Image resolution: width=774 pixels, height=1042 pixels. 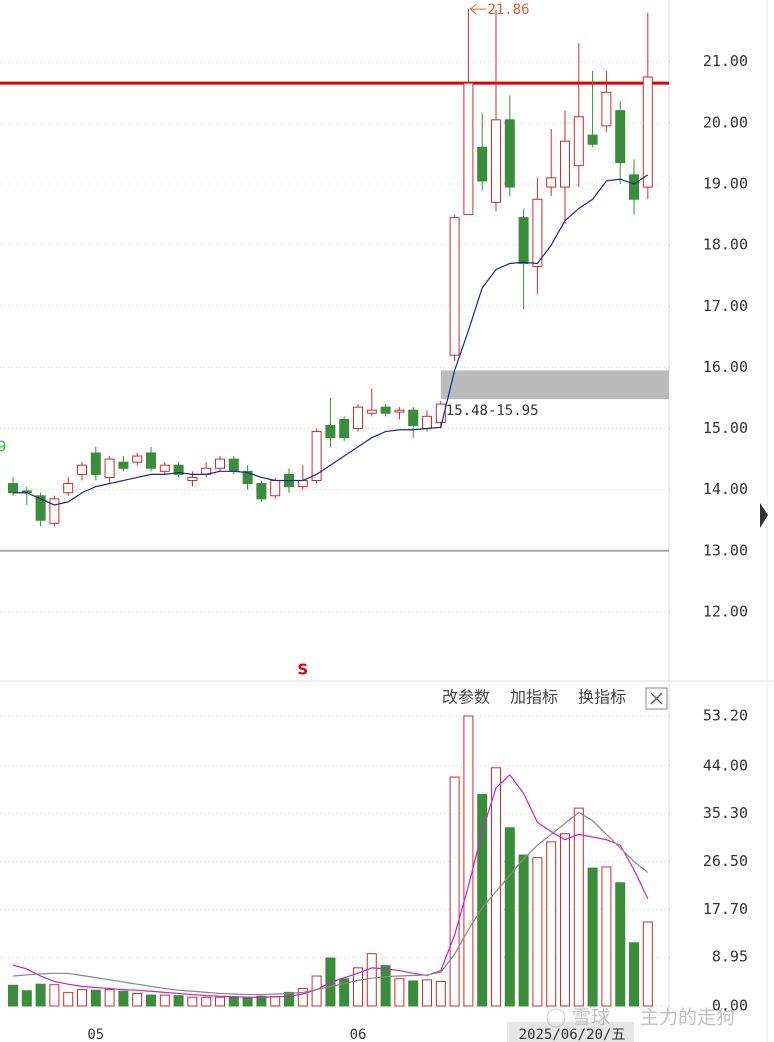 I want to click on y-tick-label: 53.20, so click(x=725, y=716).